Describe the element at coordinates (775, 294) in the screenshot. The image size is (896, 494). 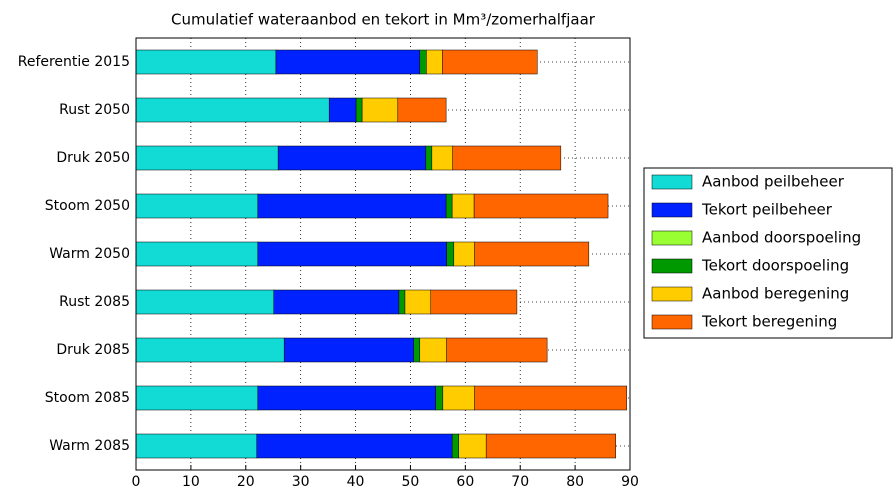
I see `legend-label: Aanbod beregening` at that location.